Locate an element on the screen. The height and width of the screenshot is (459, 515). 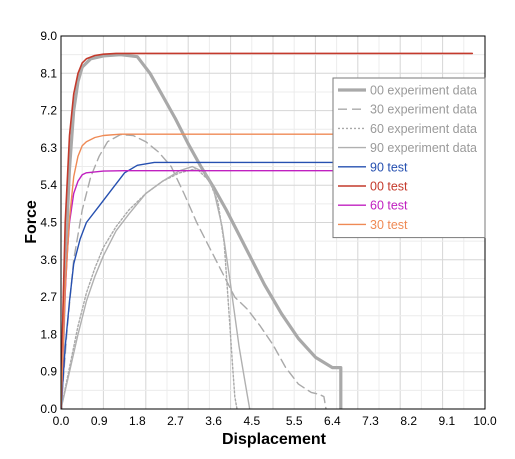
y-tick-label: 7.2 is located at coordinates (48, 111).